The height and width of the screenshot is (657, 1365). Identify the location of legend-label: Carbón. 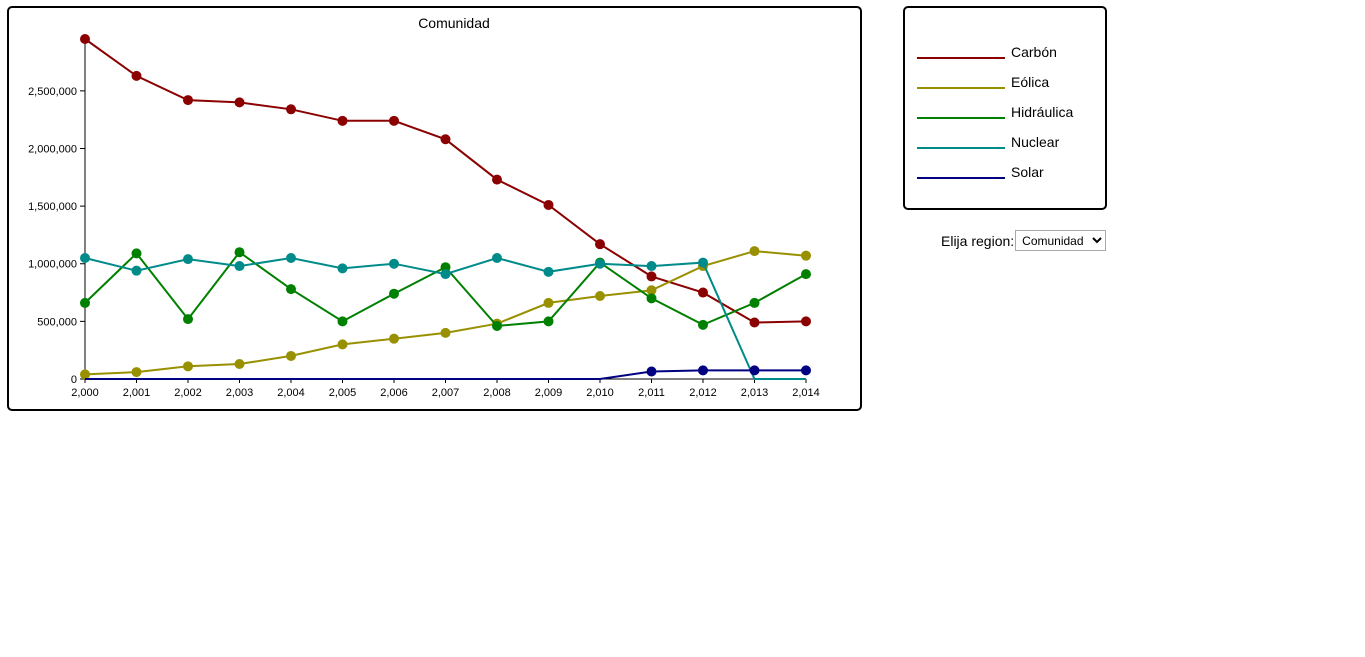
(1034, 52).